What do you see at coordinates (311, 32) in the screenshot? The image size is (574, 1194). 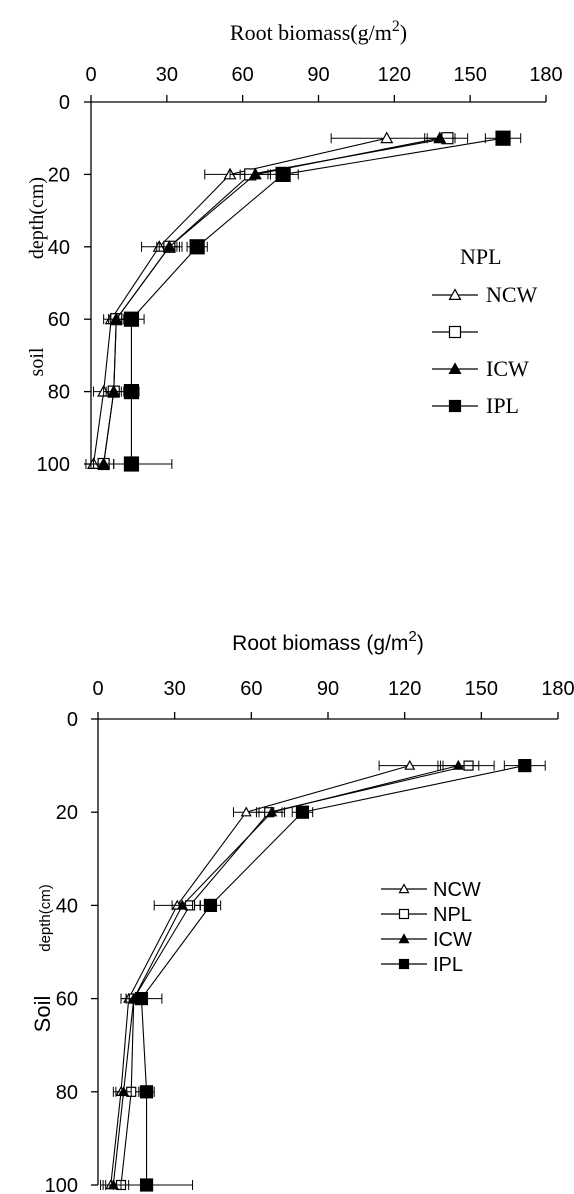 I see `x-axis-title-main: Root biomass(g/m` at bounding box center [311, 32].